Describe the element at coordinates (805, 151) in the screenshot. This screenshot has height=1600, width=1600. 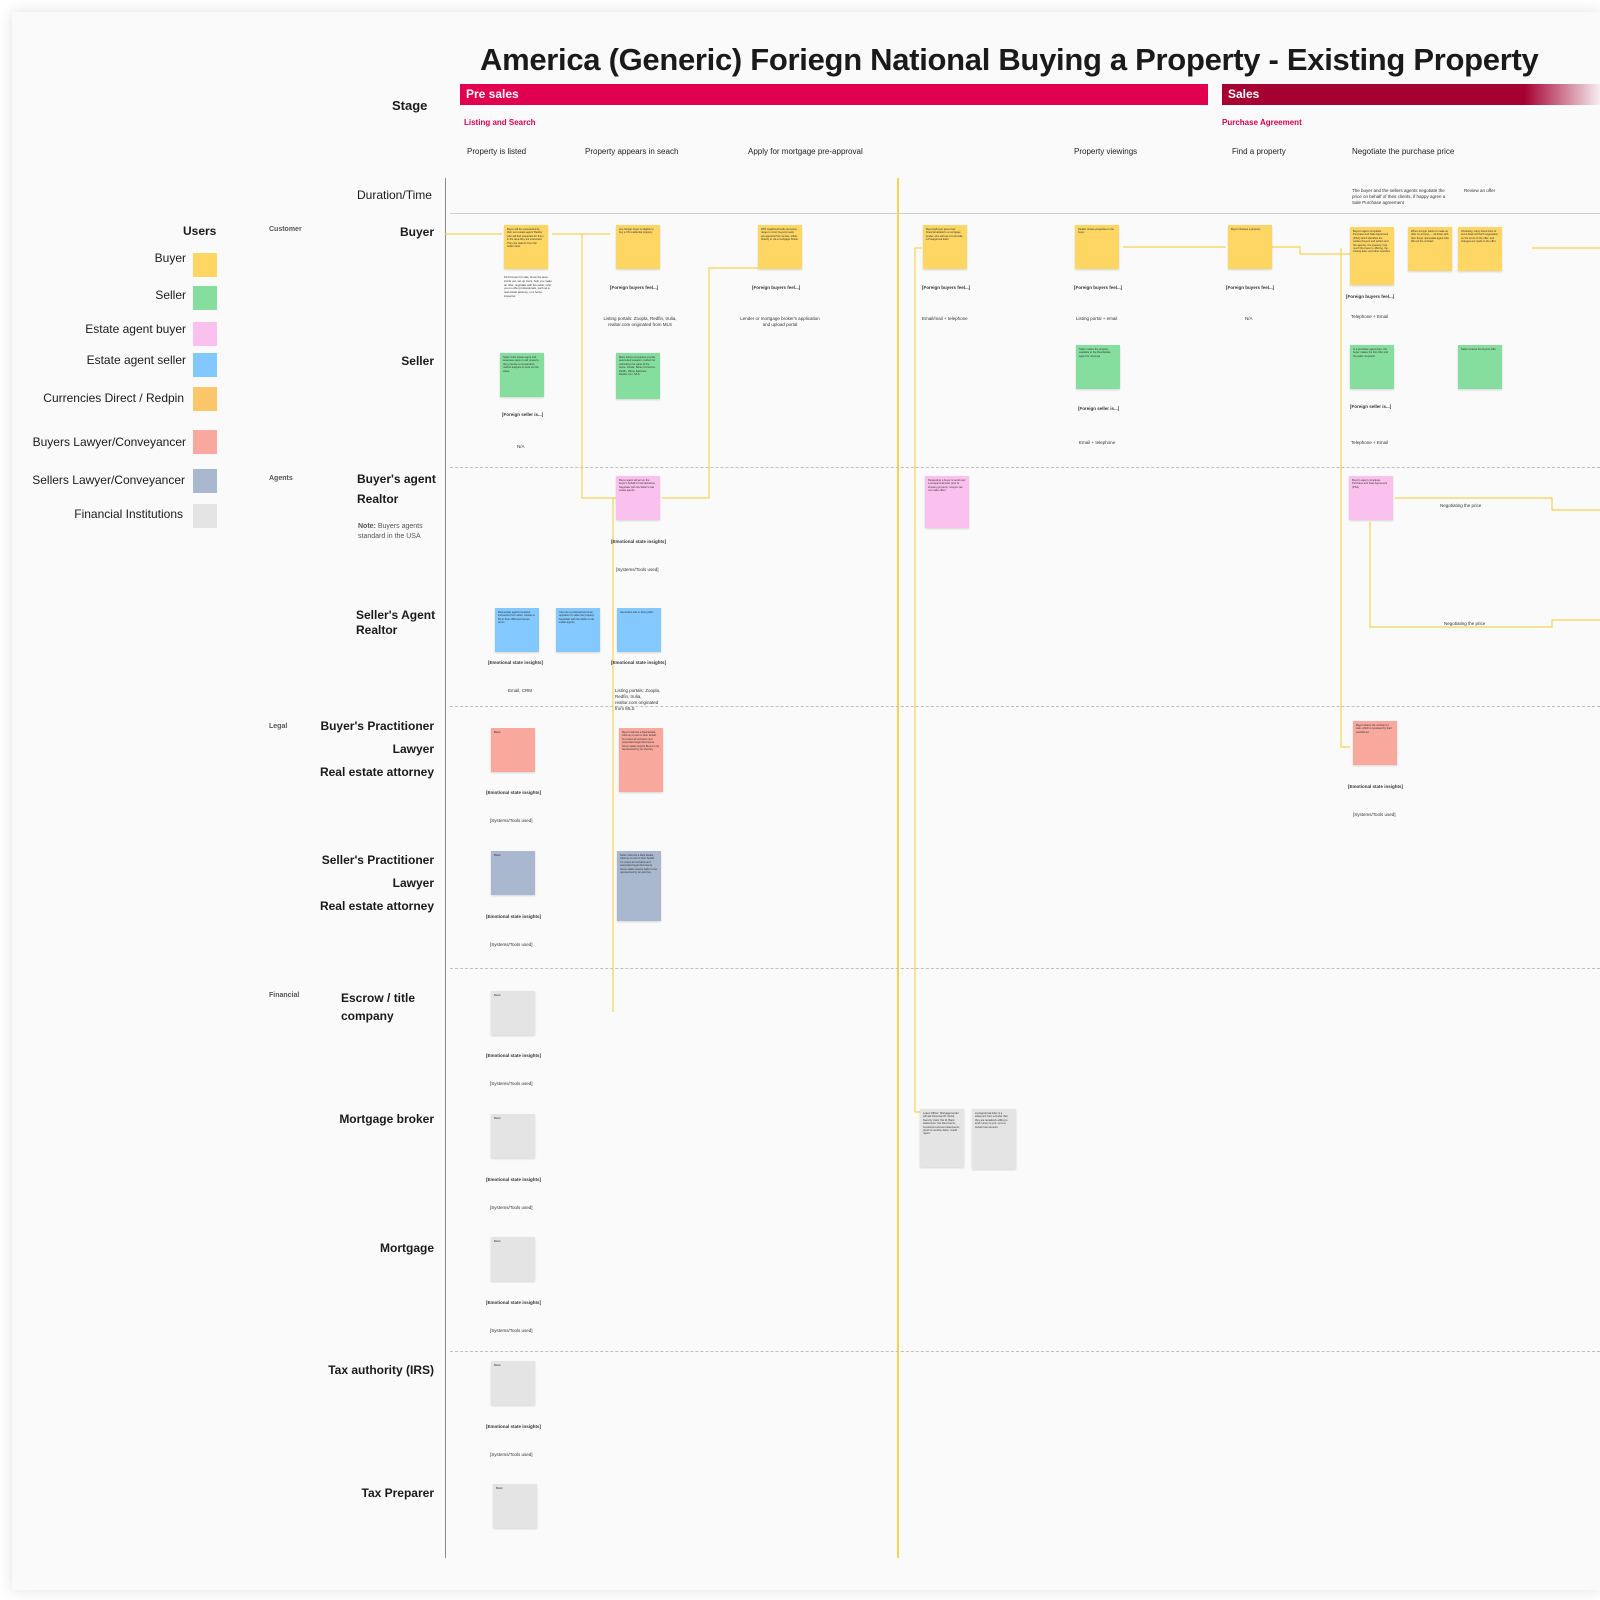
I see `step-apply-mortgage: Apply for mortgage pre-approval` at that location.